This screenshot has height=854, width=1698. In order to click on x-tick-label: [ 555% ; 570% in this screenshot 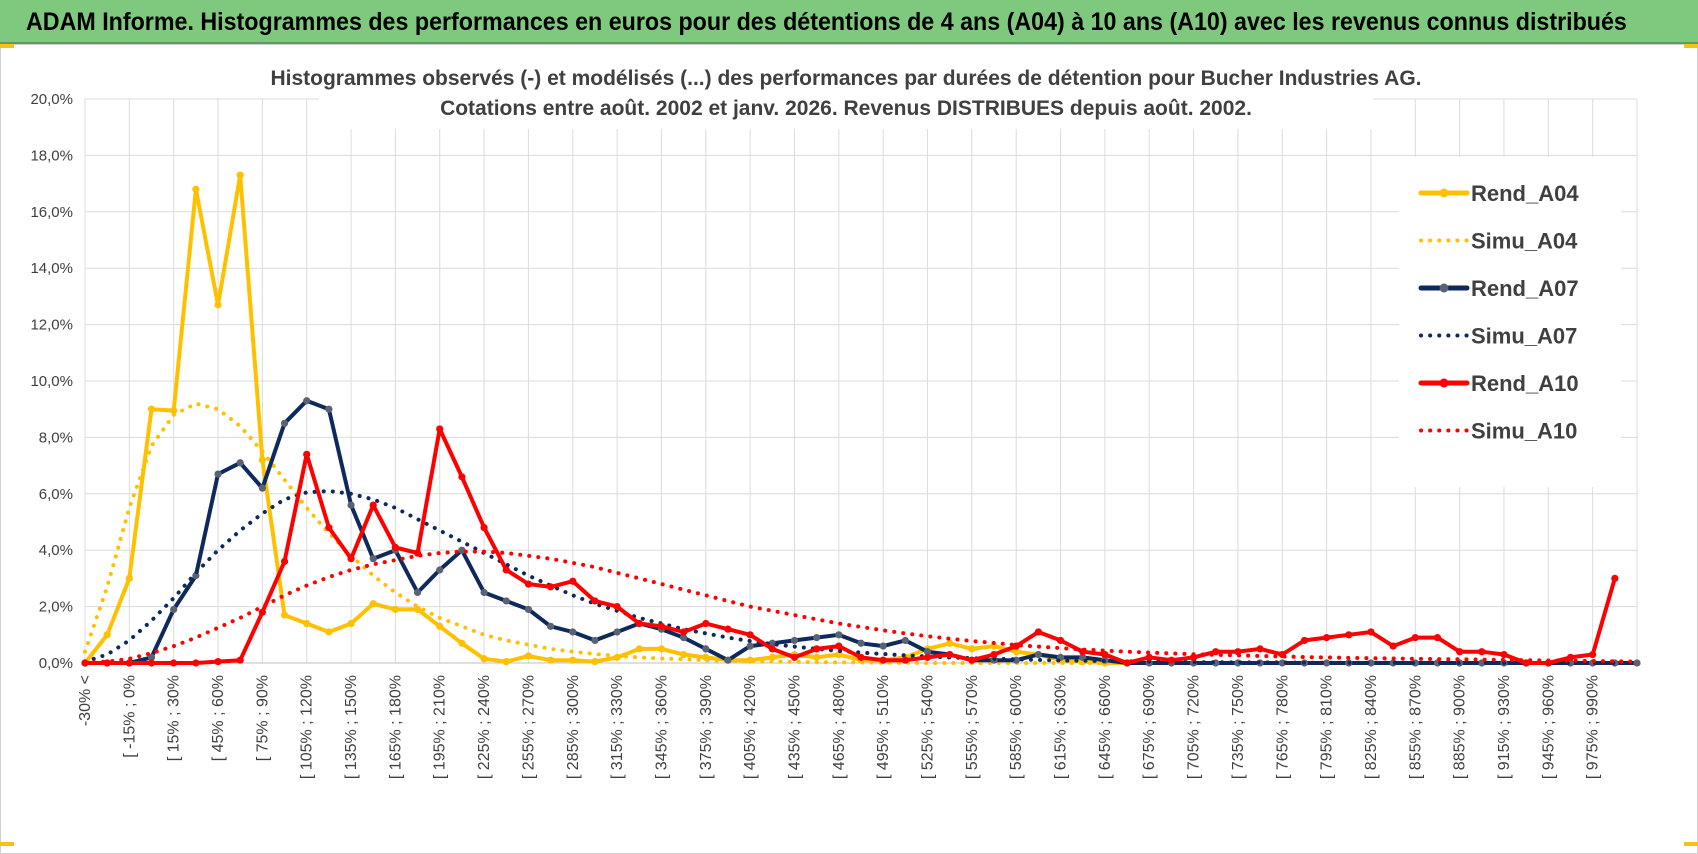, I will do `click(972, 727)`.